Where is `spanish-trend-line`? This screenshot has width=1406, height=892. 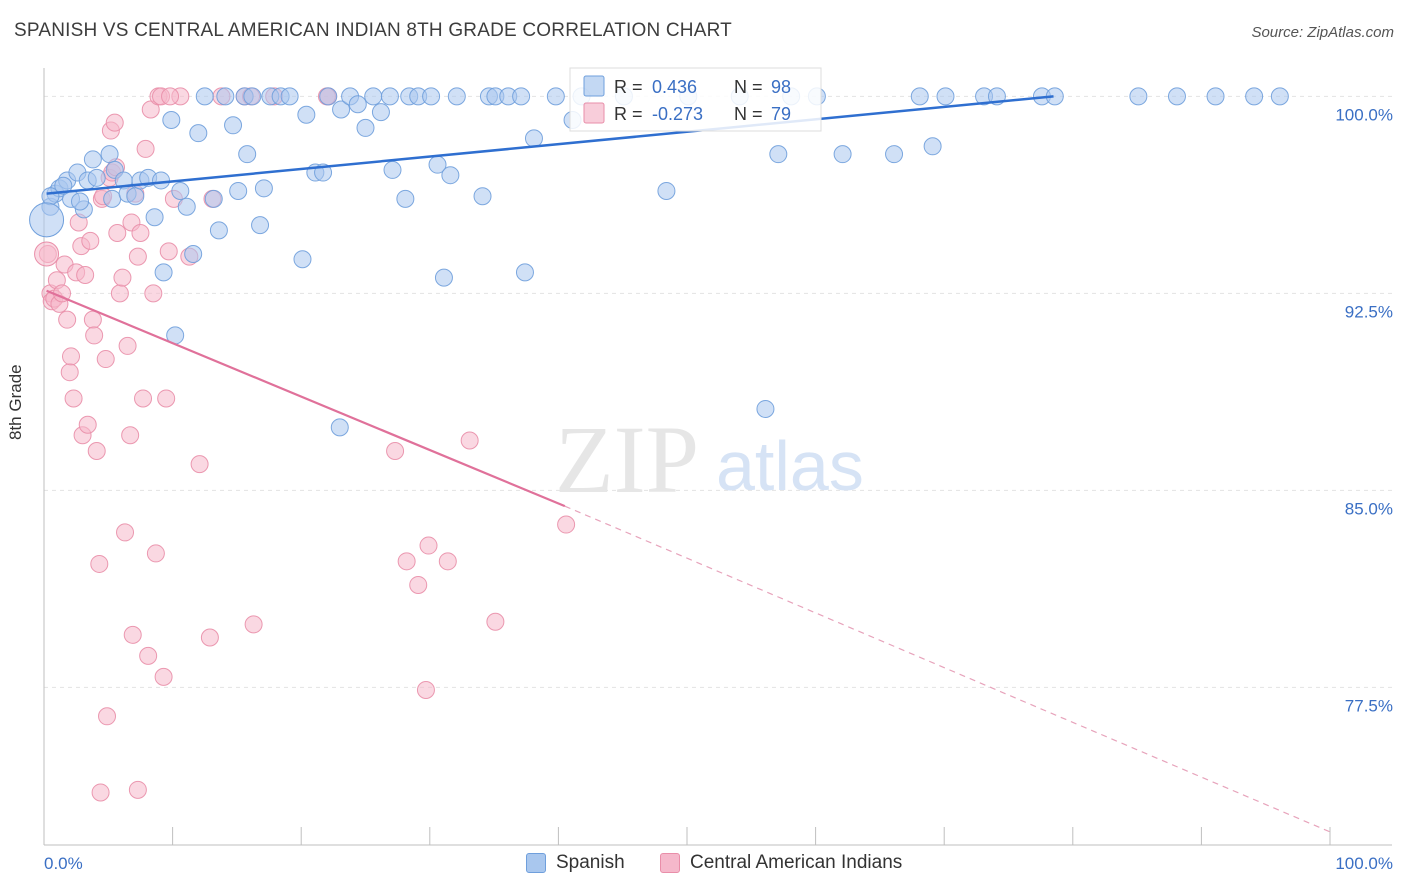 spanish-trend-line is located at coordinates (550, 145).